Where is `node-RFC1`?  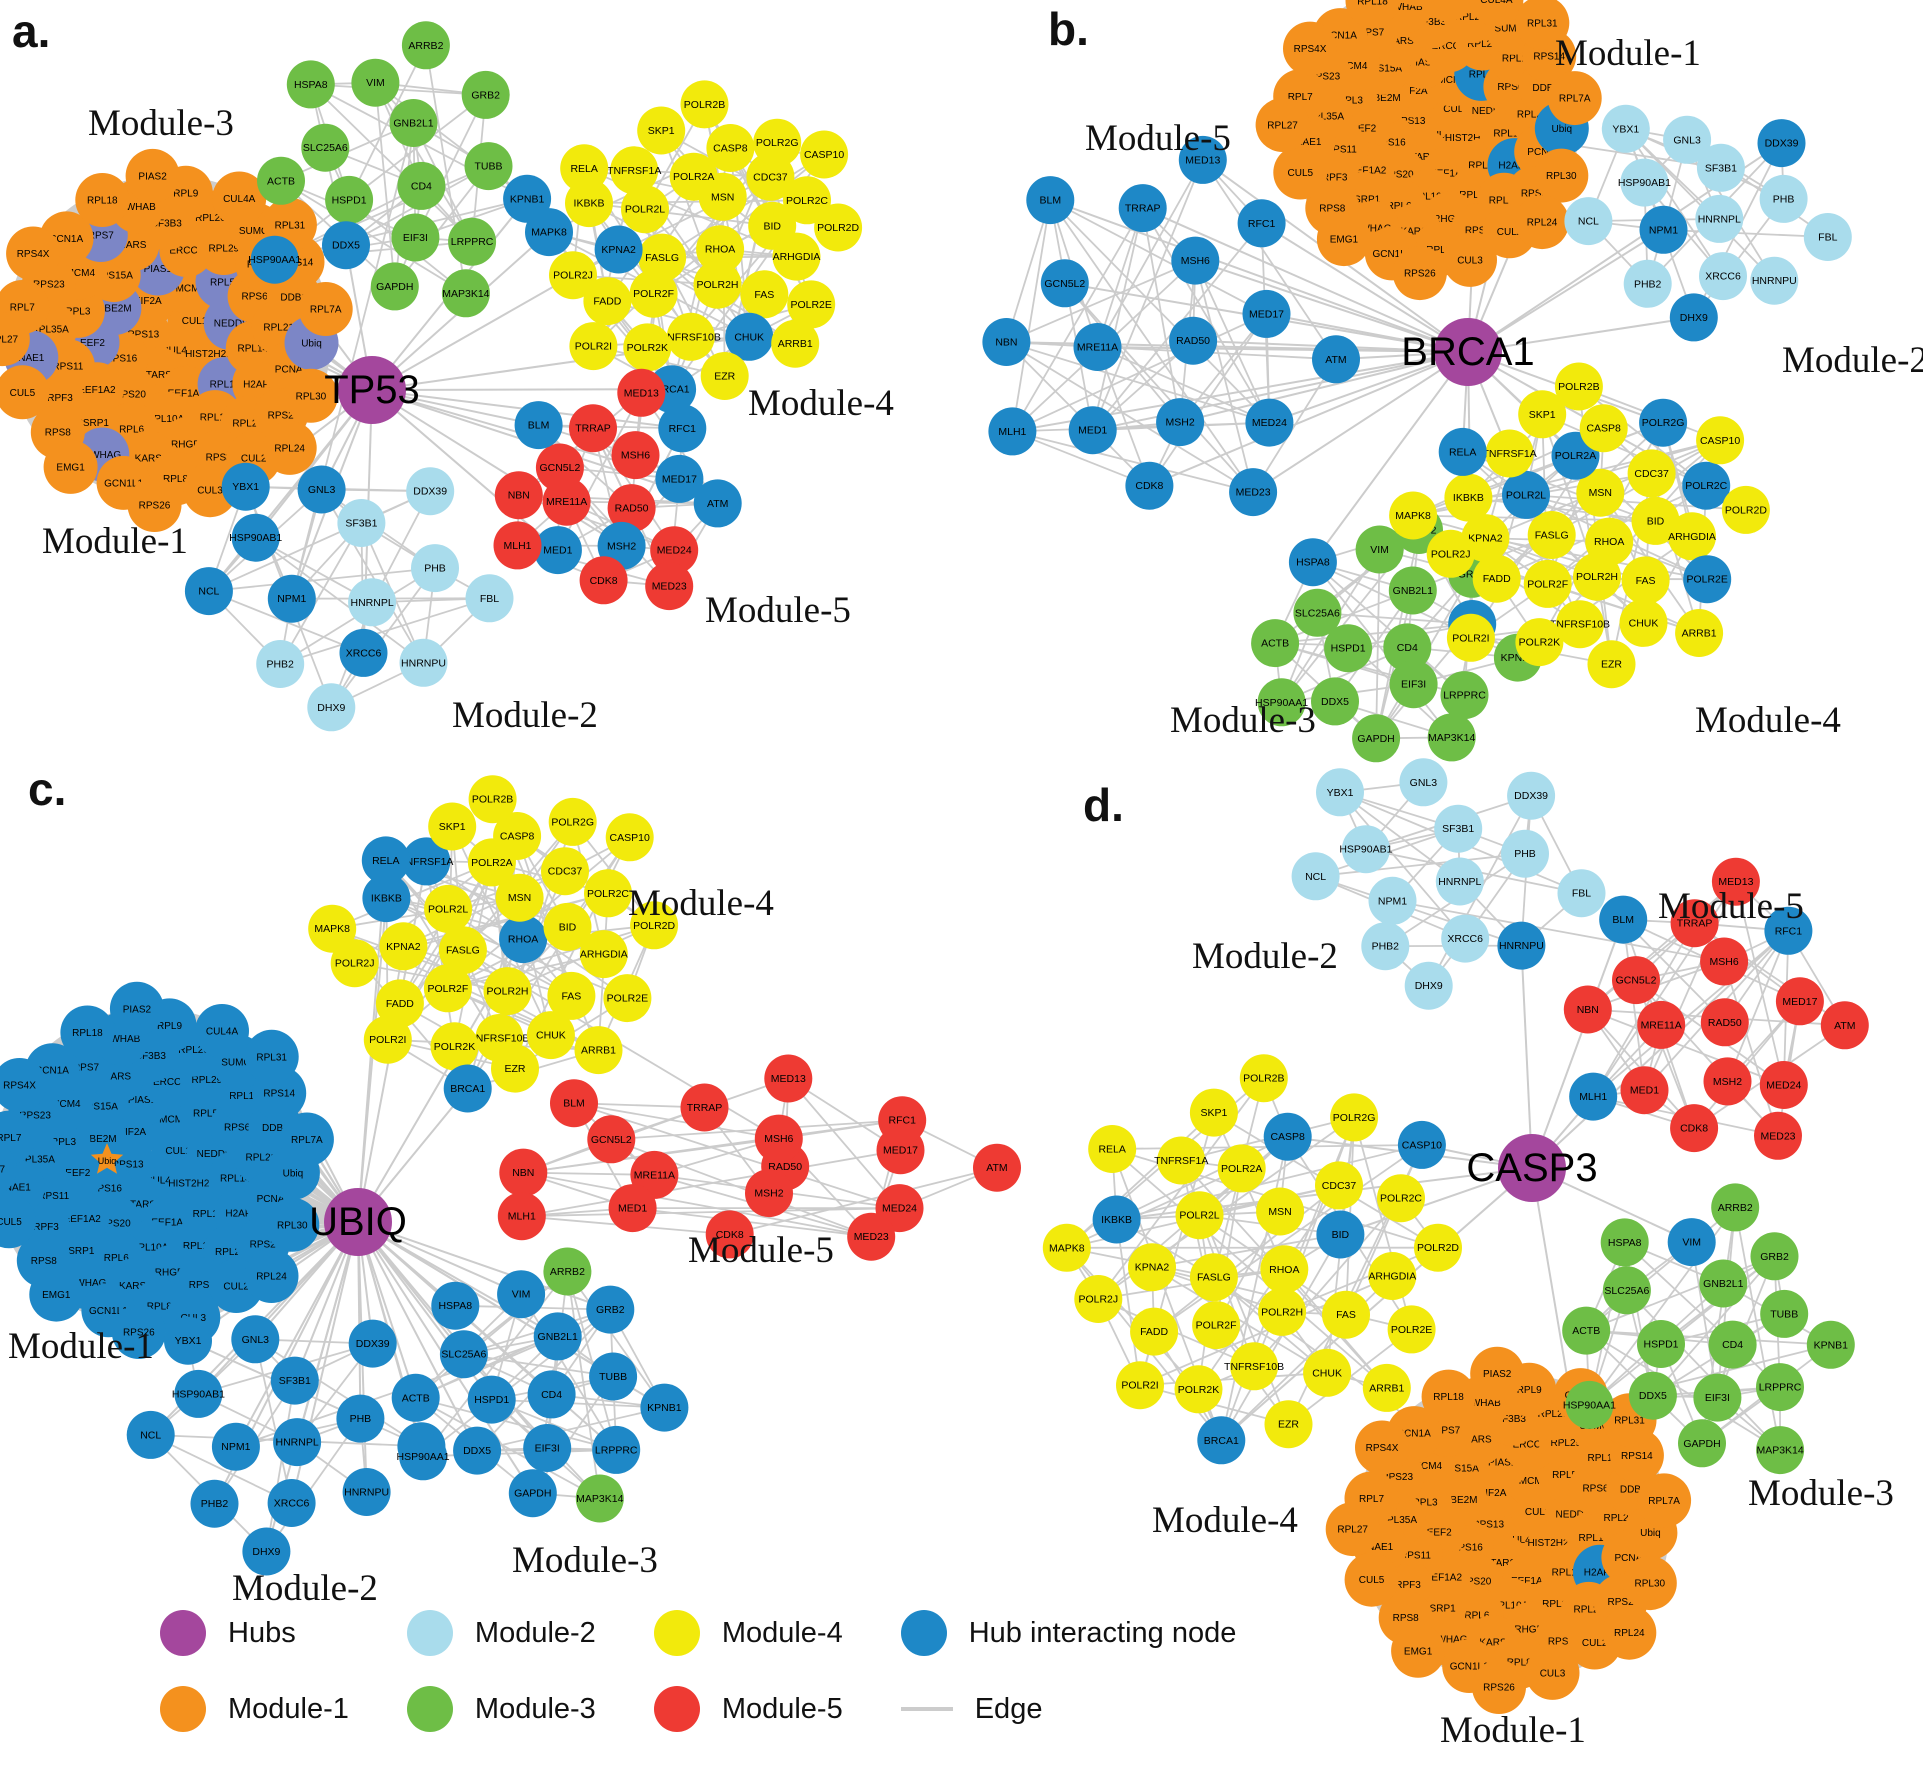 node-RFC1 is located at coordinates (1261, 223).